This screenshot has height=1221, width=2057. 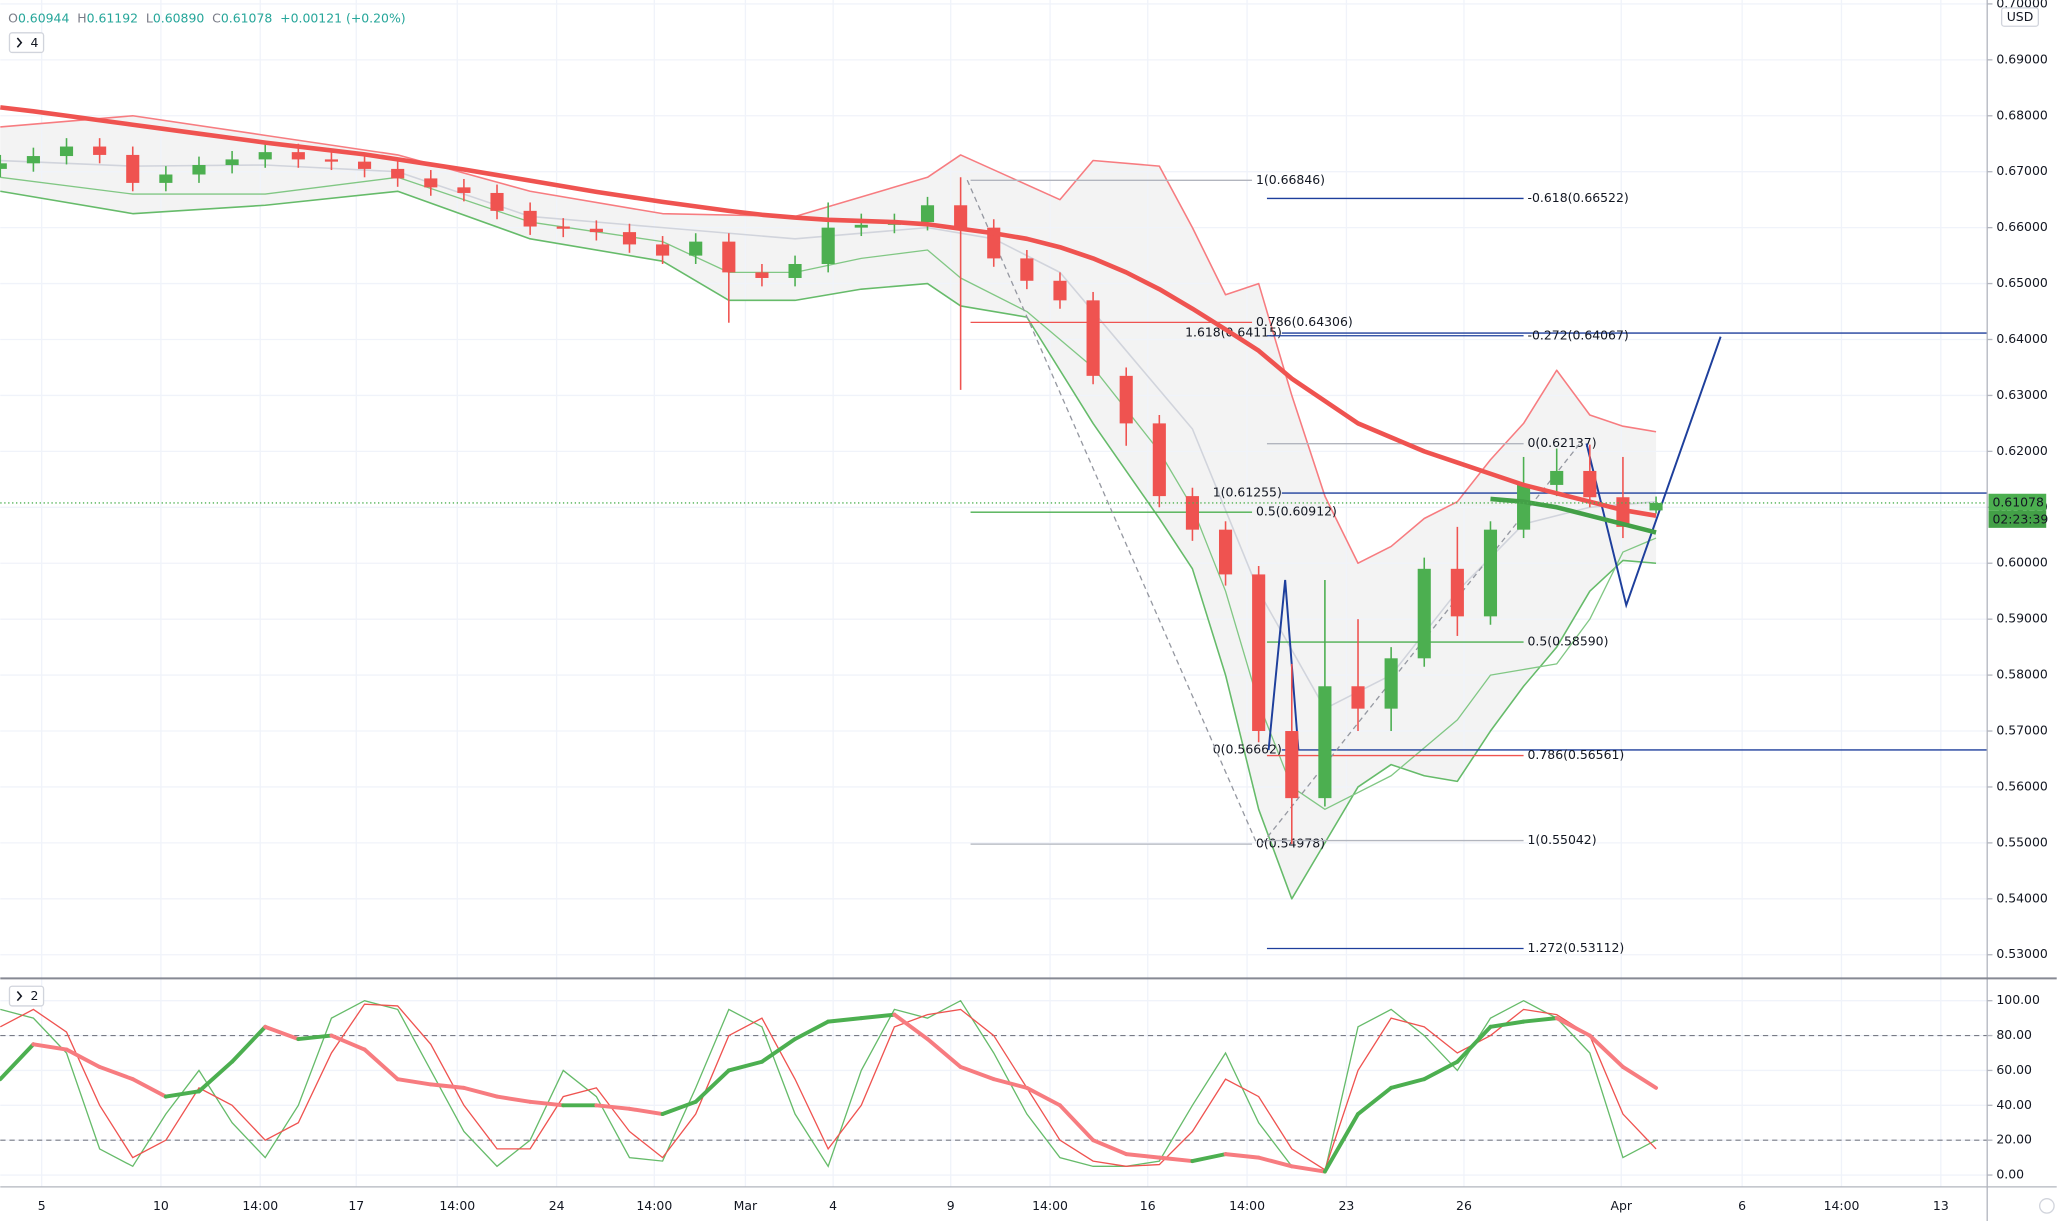 I want to click on fib-label: -0.272(0.64067), so click(x=1578, y=334).